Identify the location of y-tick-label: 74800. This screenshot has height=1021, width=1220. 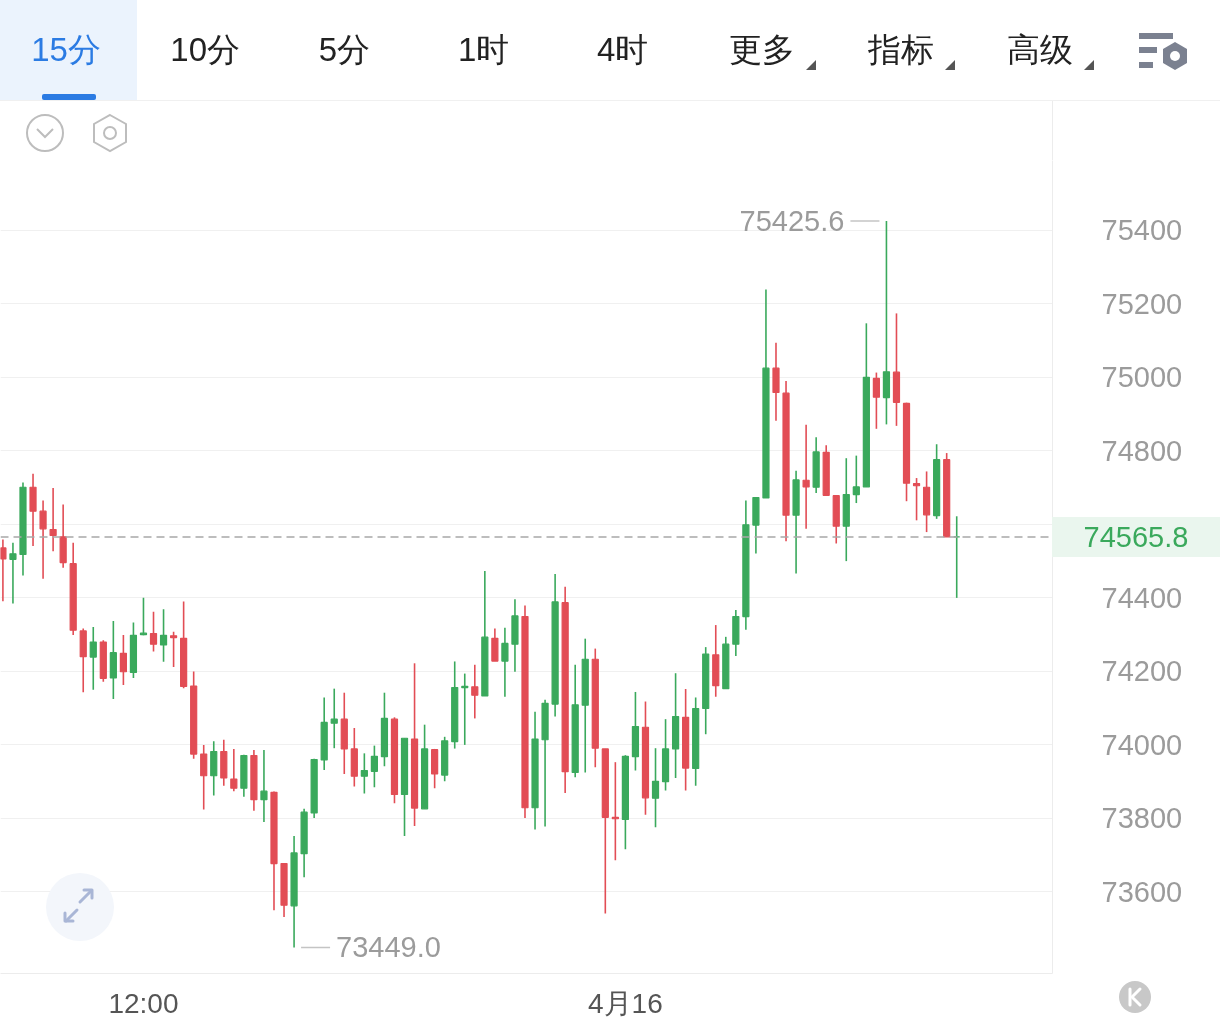
(1142, 450).